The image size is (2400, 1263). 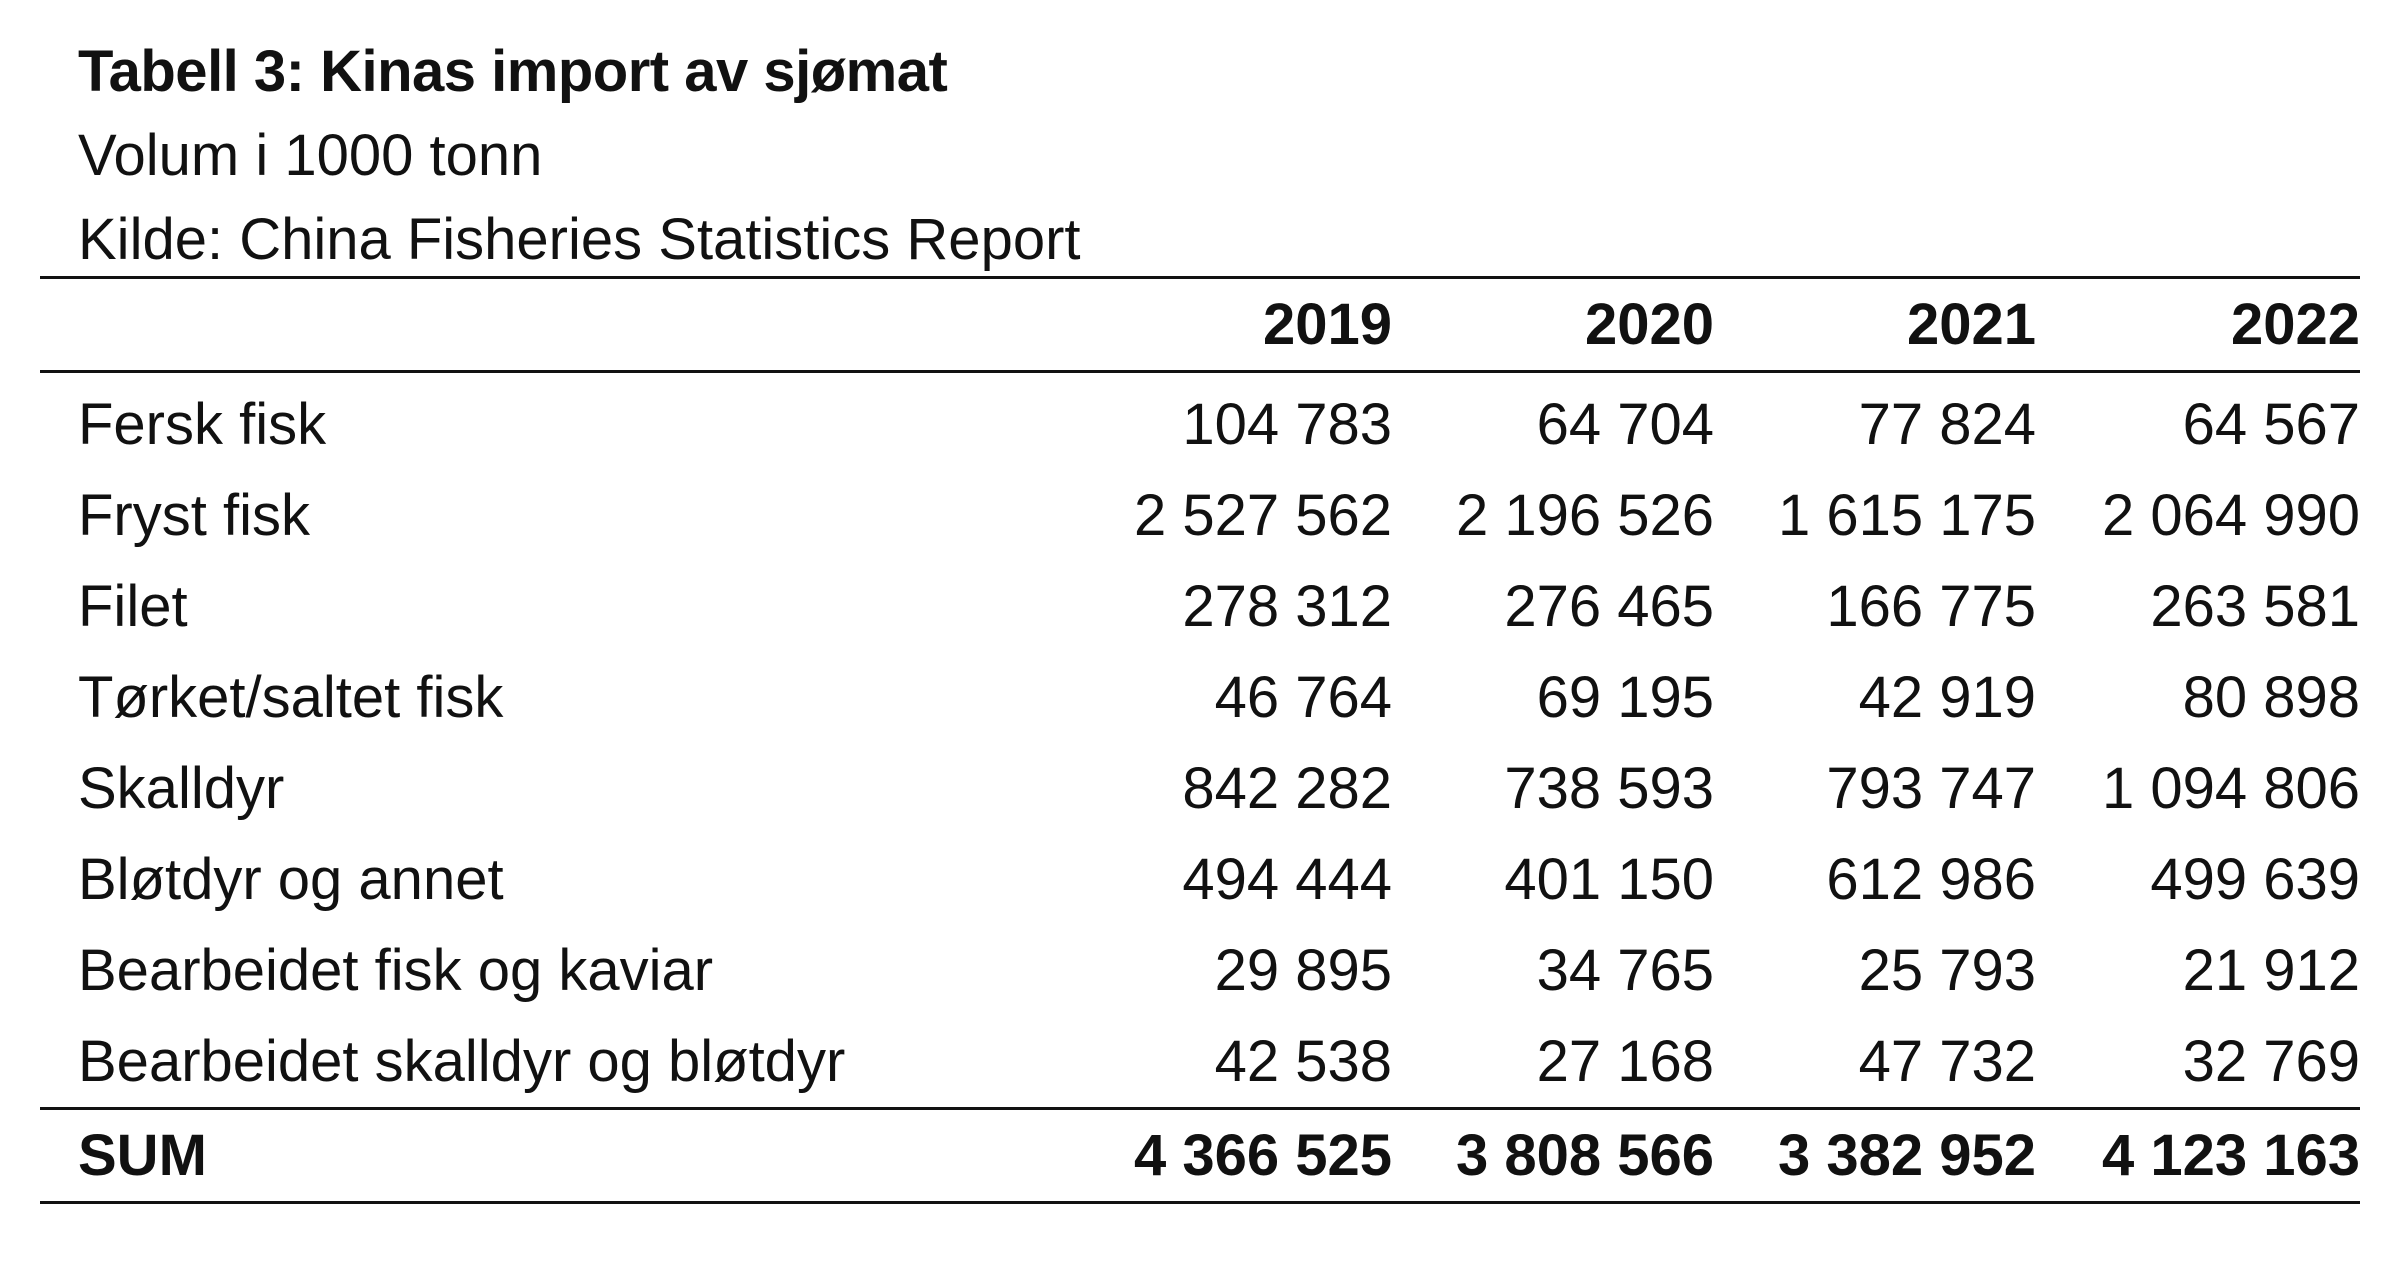 What do you see at coordinates (513, 71) in the screenshot?
I see `table-title: Tabell 3: Kinas import av sjømat` at bounding box center [513, 71].